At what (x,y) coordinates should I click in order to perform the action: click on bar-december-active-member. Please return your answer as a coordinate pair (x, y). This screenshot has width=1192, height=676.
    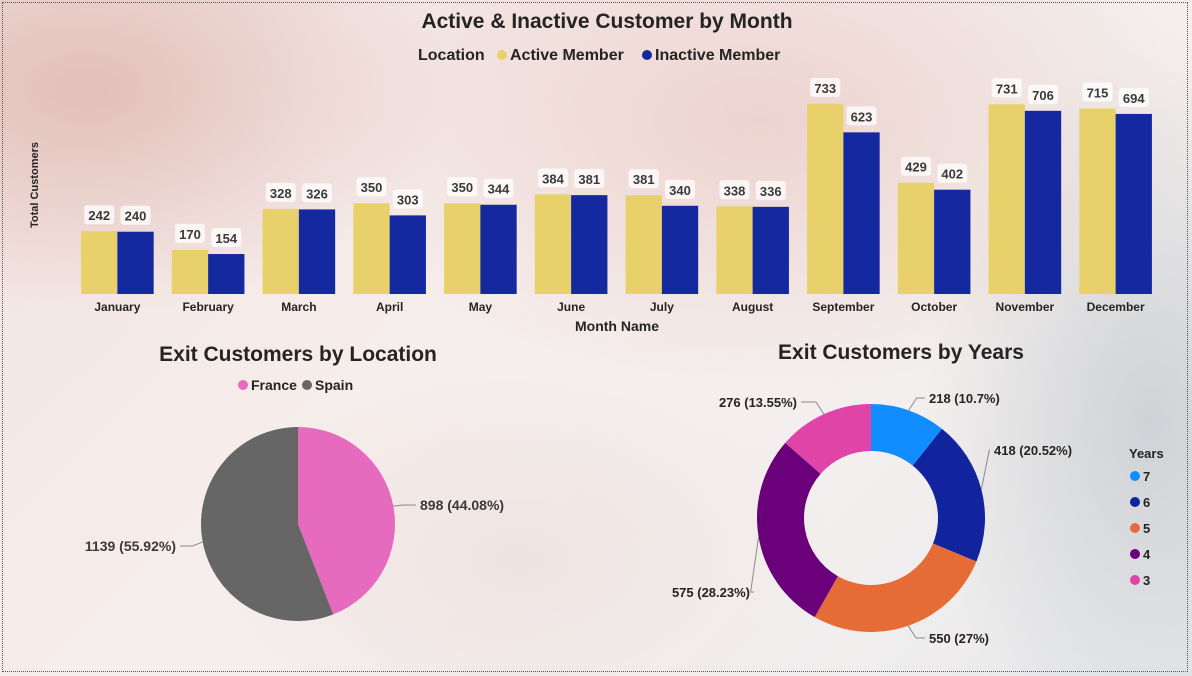
    Looking at the image, I should click on (1097, 201).